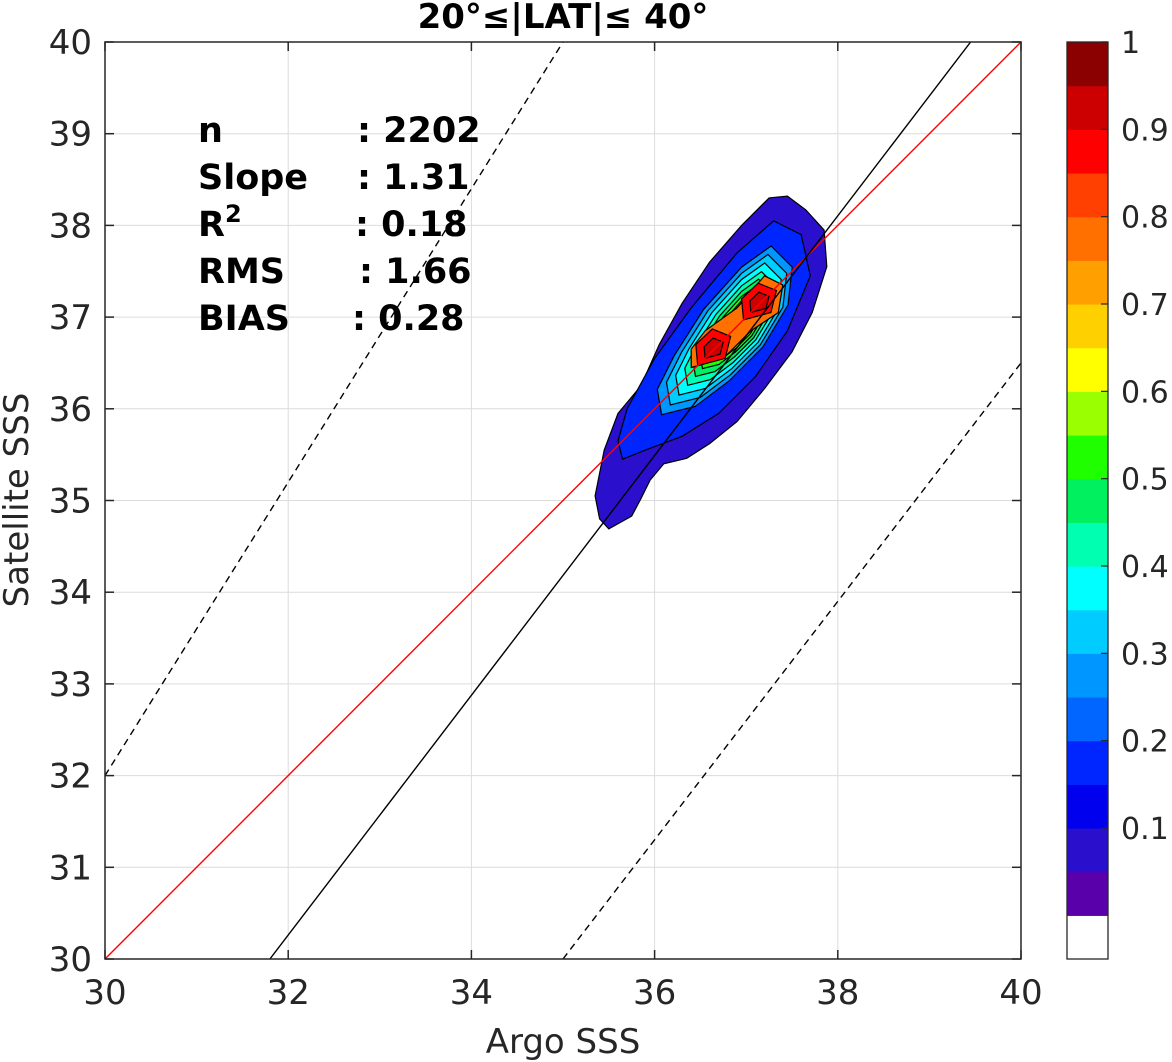  What do you see at coordinates (562, 993) in the screenshot?
I see `x-tick-labels: 30 32 34 36 38 40` at bounding box center [562, 993].